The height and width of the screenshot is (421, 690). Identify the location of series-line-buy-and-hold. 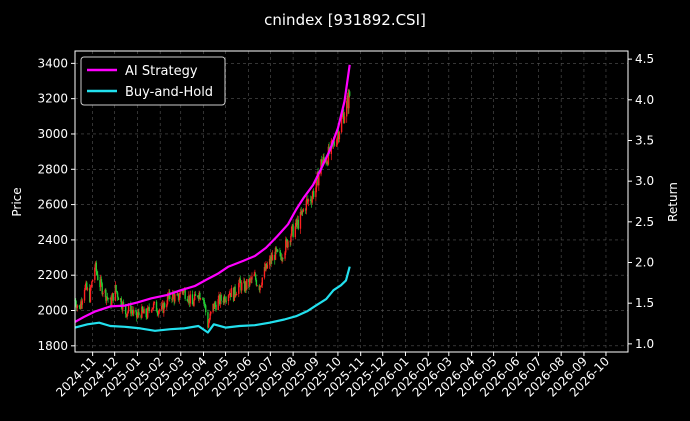
(212, 300).